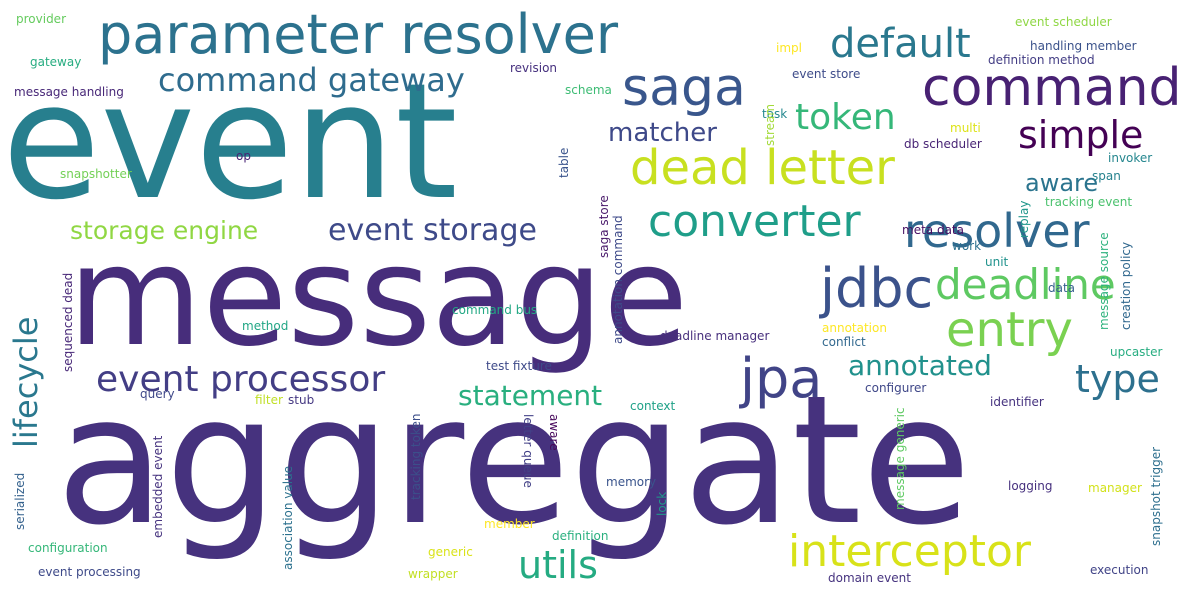  Describe the element at coordinates (564, 162) in the screenshot. I see `word-table: table` at that location.